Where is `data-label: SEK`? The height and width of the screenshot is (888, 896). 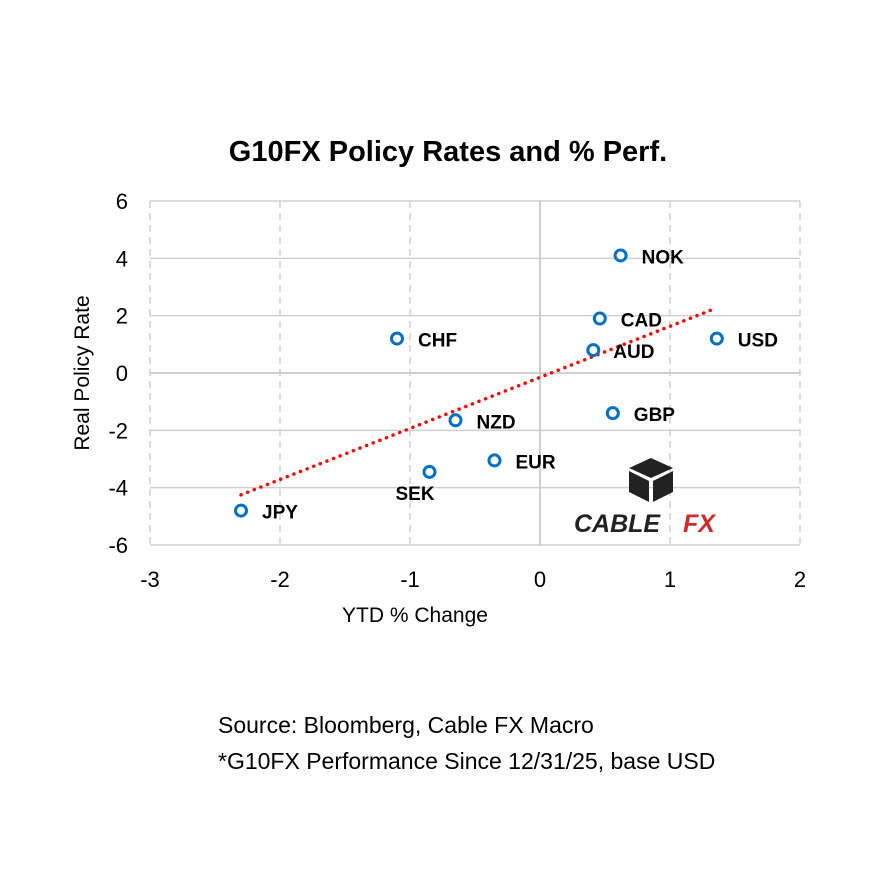 data-label: SEK is located at coordinates (415, 494).